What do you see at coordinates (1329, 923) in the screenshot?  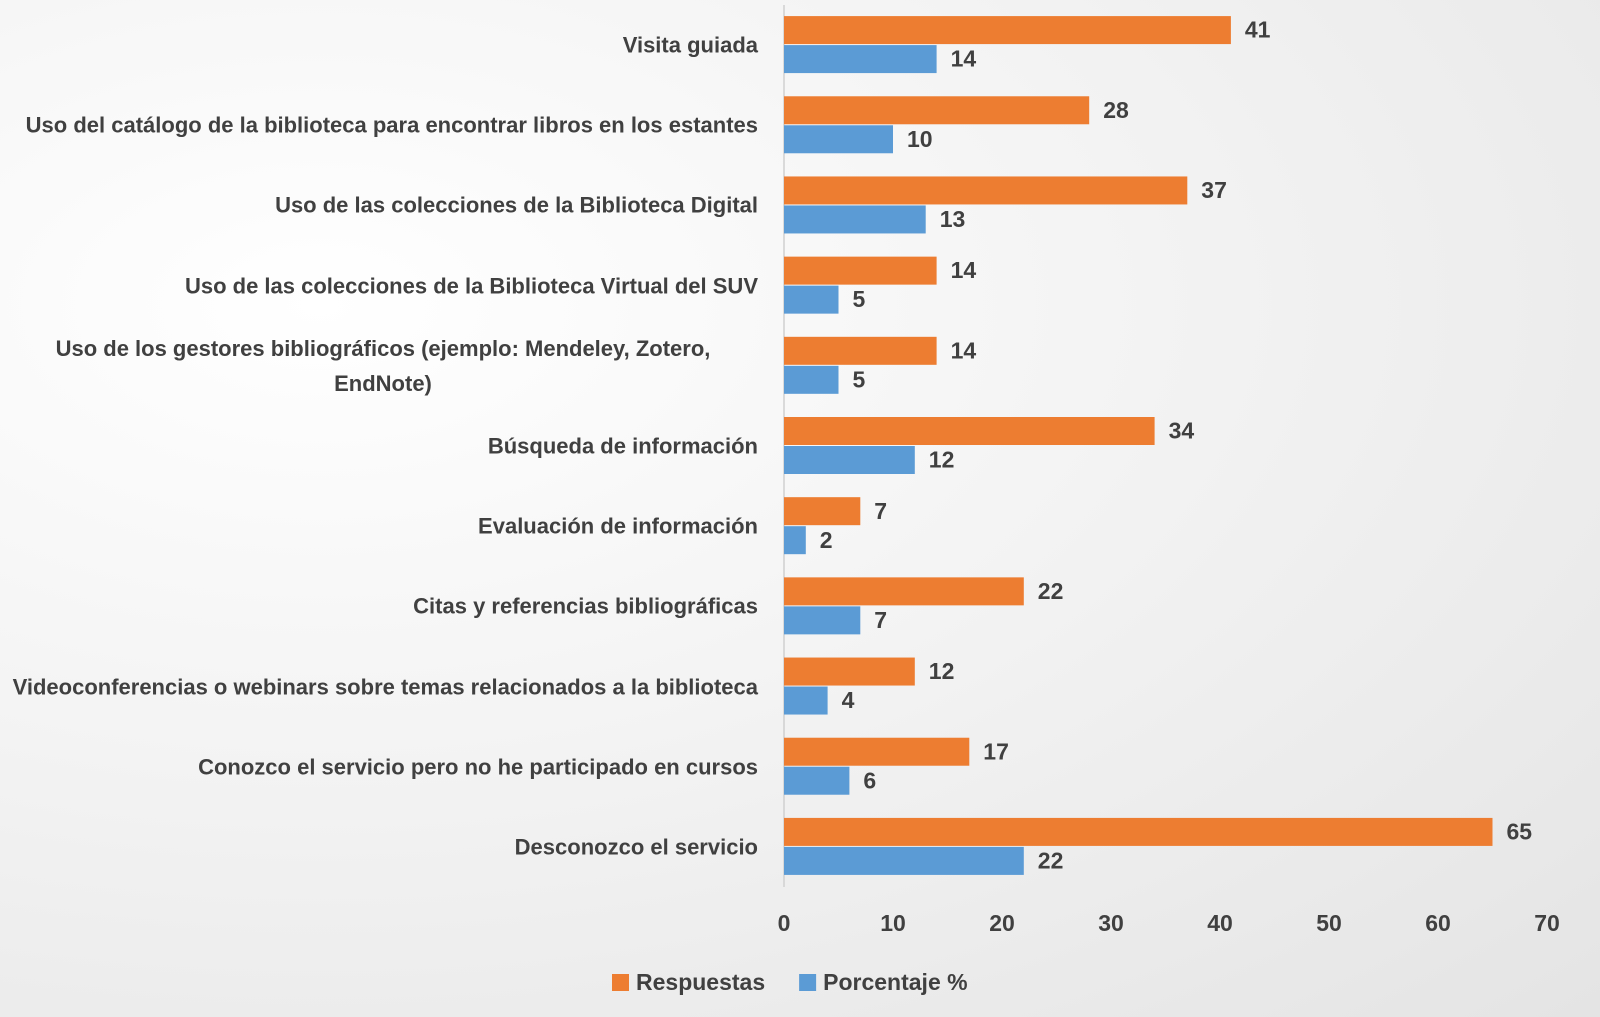 I see `x-tick-label: 50` at bounding box center [1329, 923].